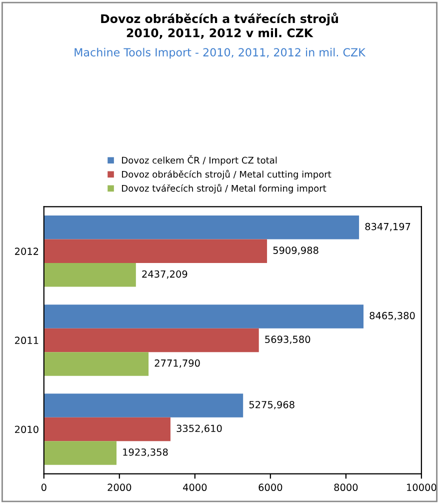  Describe the element at coordinates (145, 452) in the screenshot. I see `data-label: 1923,358` at that location.